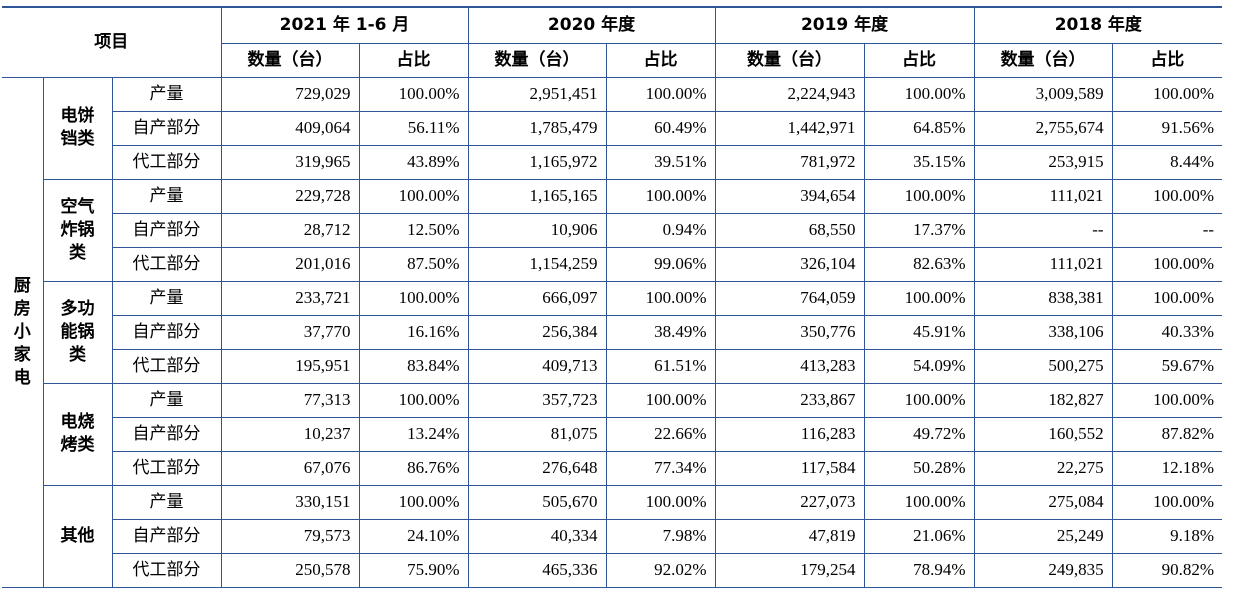 This screenshot has width=1236, height=604. I want to click on ratio-cell: 38.49%, so click(660, 332).